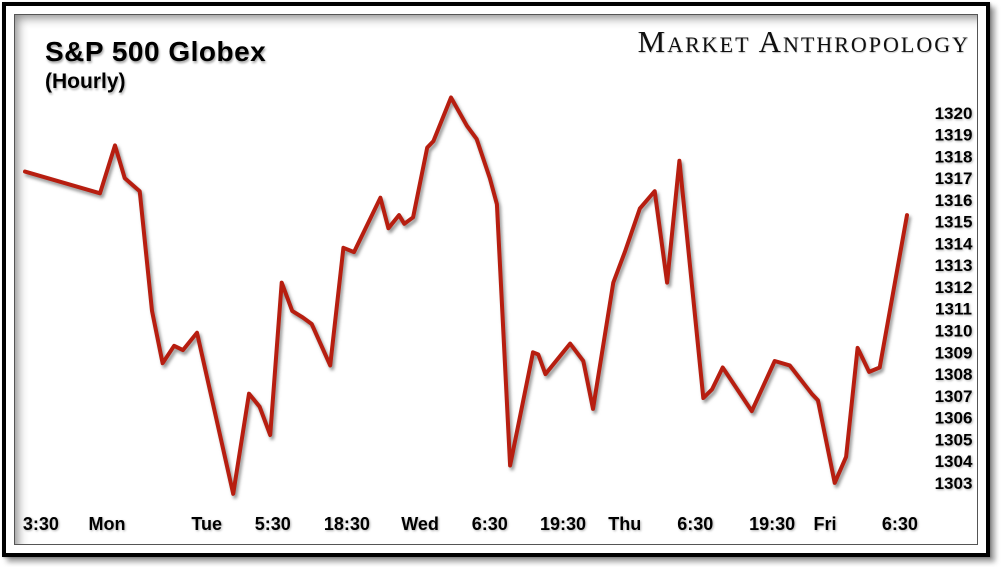 The height and width of the screenshot is (567, 1003). I want to click on chart-subtitle: (Hourly), so click(85, 81).